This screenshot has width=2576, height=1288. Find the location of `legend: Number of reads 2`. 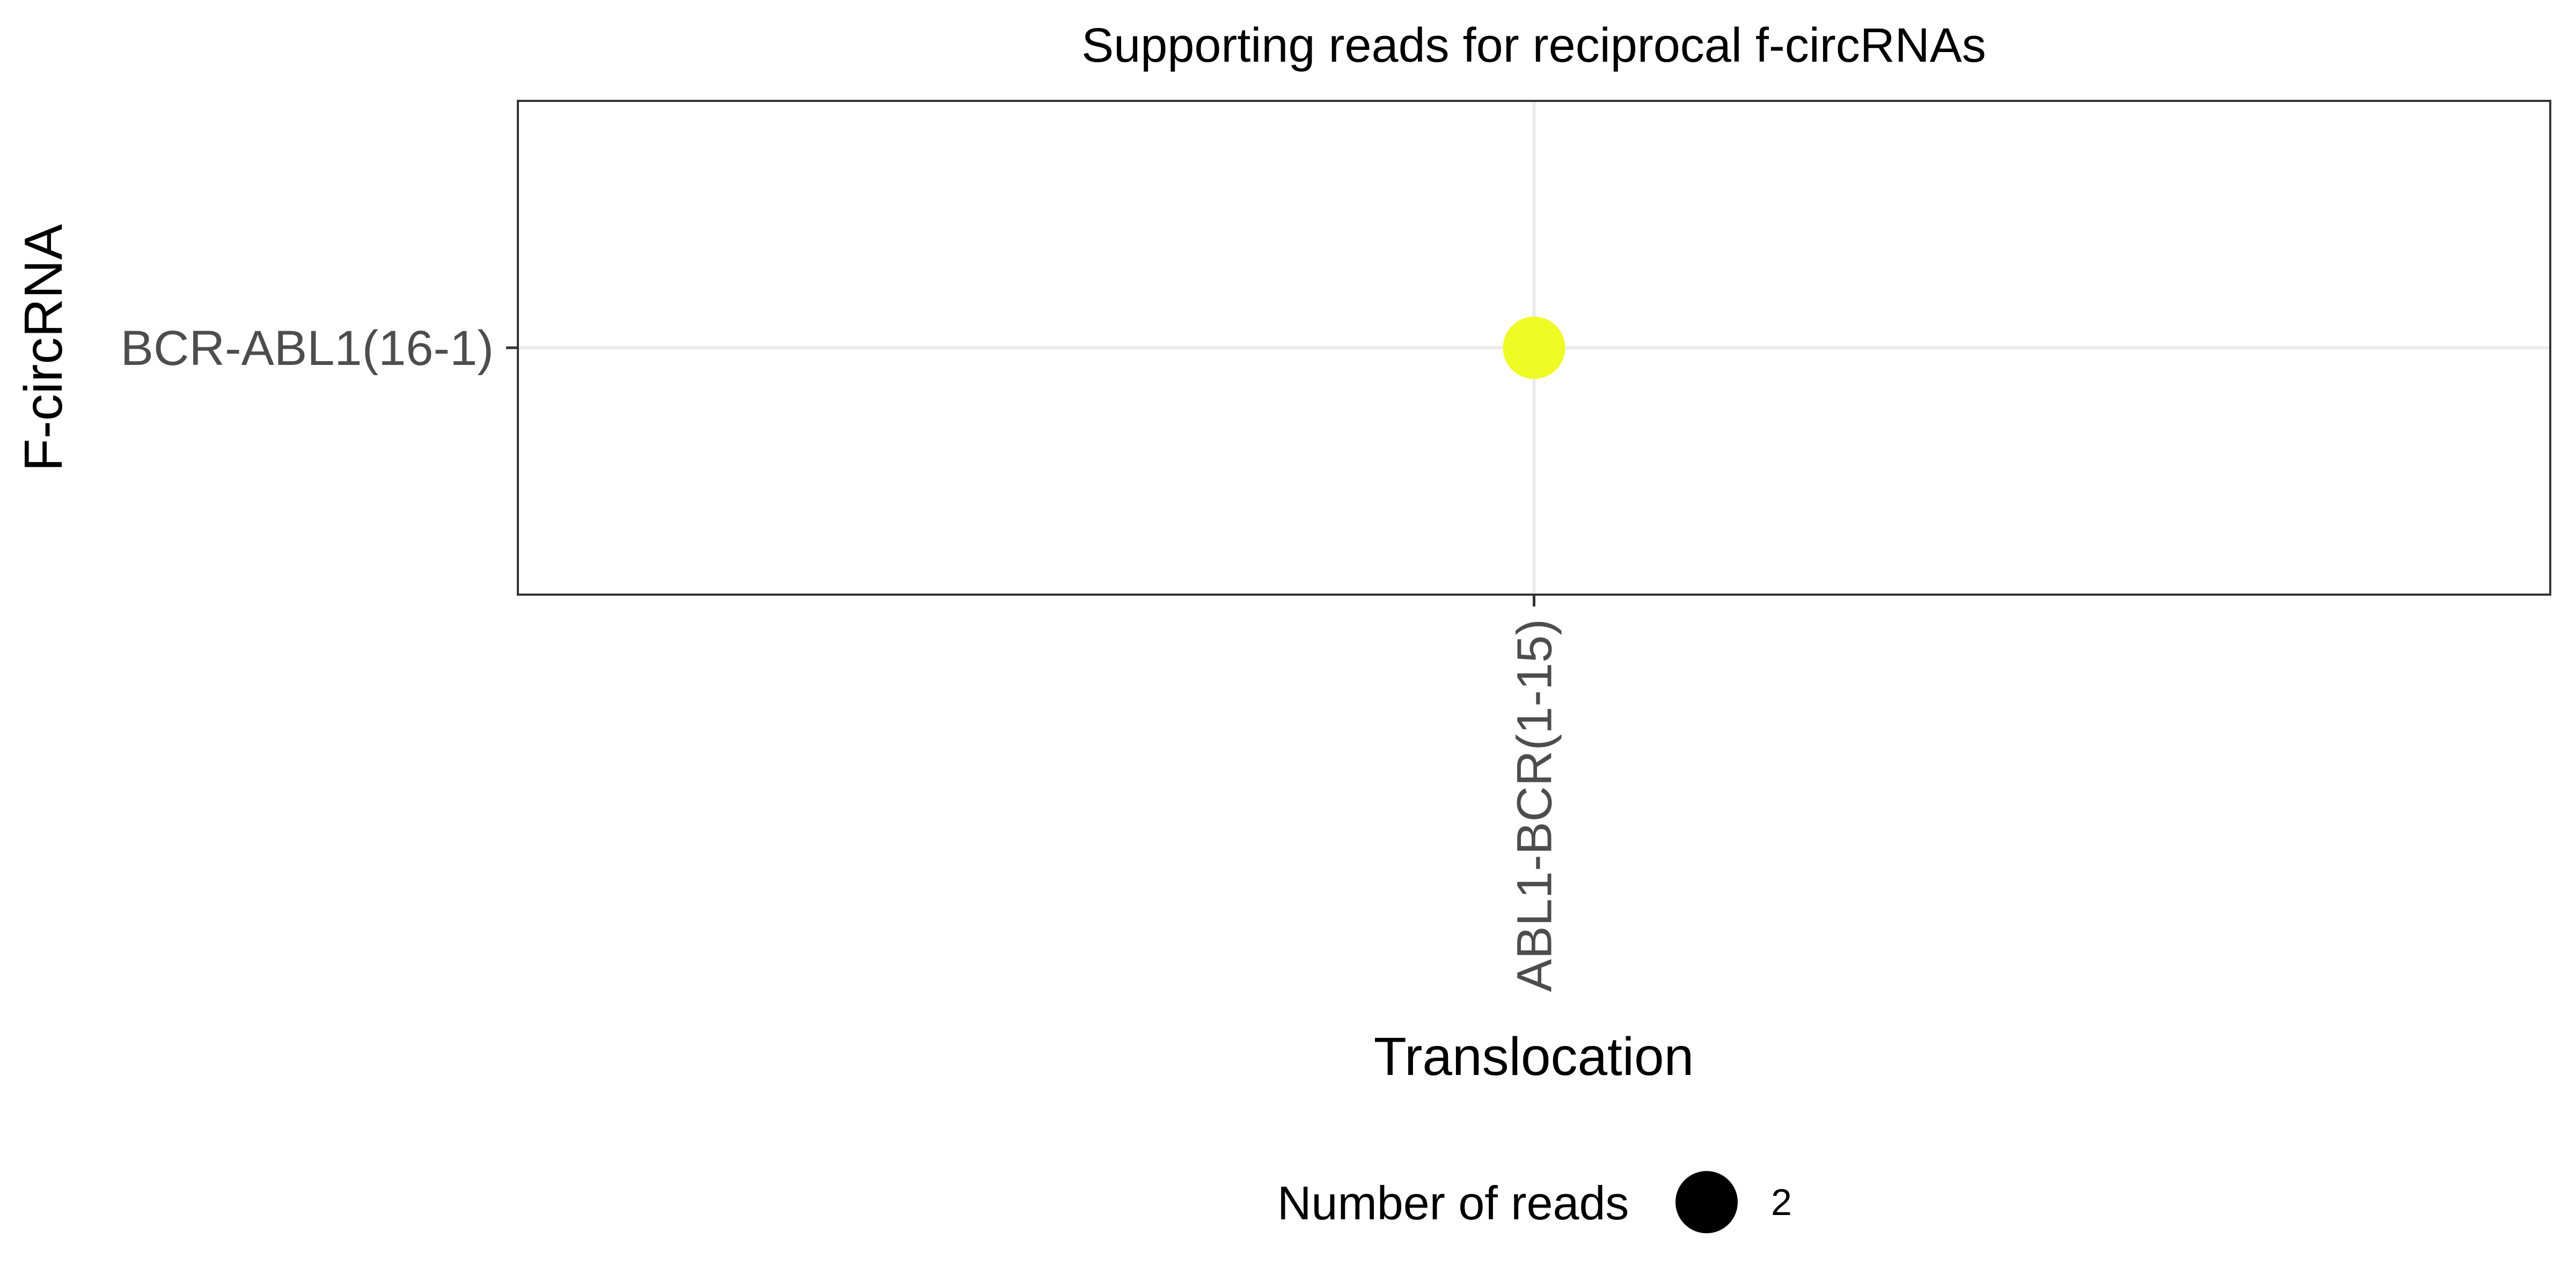

legend: Number of reads 2 is located at coordinates (1534, 1202).